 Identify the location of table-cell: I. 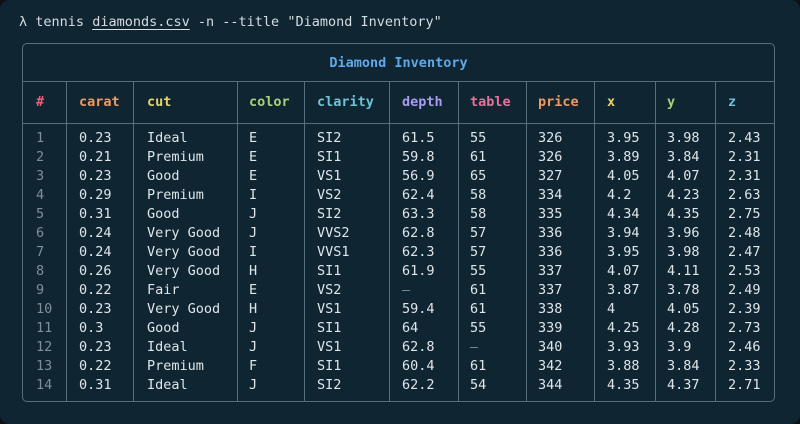
(253, 252).